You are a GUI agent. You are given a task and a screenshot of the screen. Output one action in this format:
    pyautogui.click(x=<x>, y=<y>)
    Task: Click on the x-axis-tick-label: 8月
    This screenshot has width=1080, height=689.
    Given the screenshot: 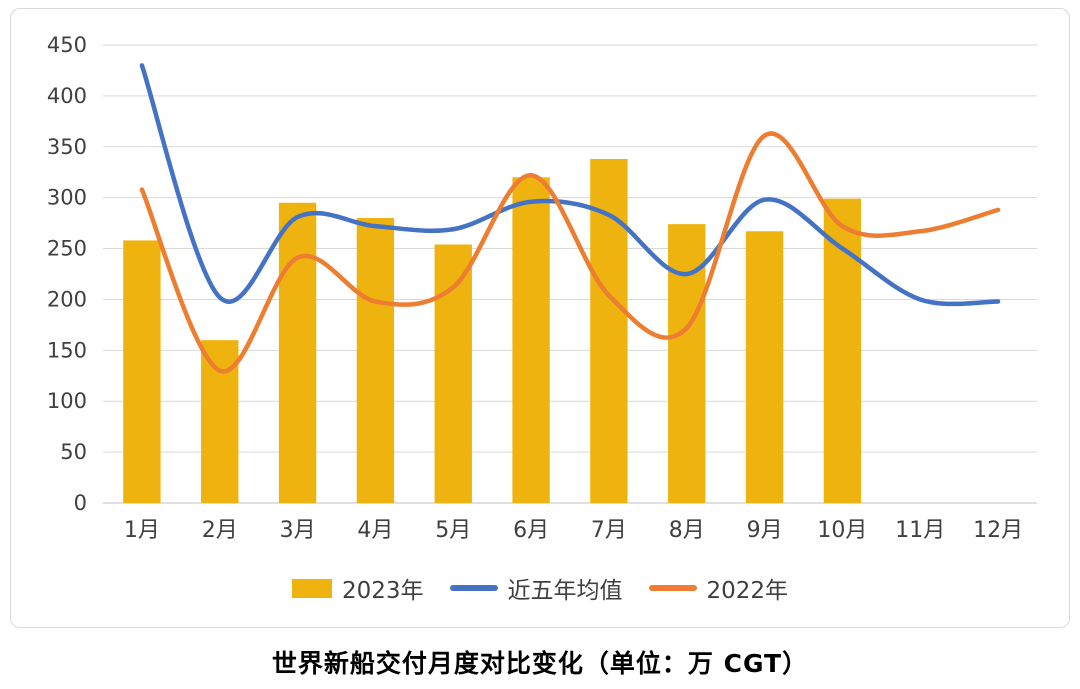 What is the action you would take?
    pyautogui.click(x=687, y=530)
    